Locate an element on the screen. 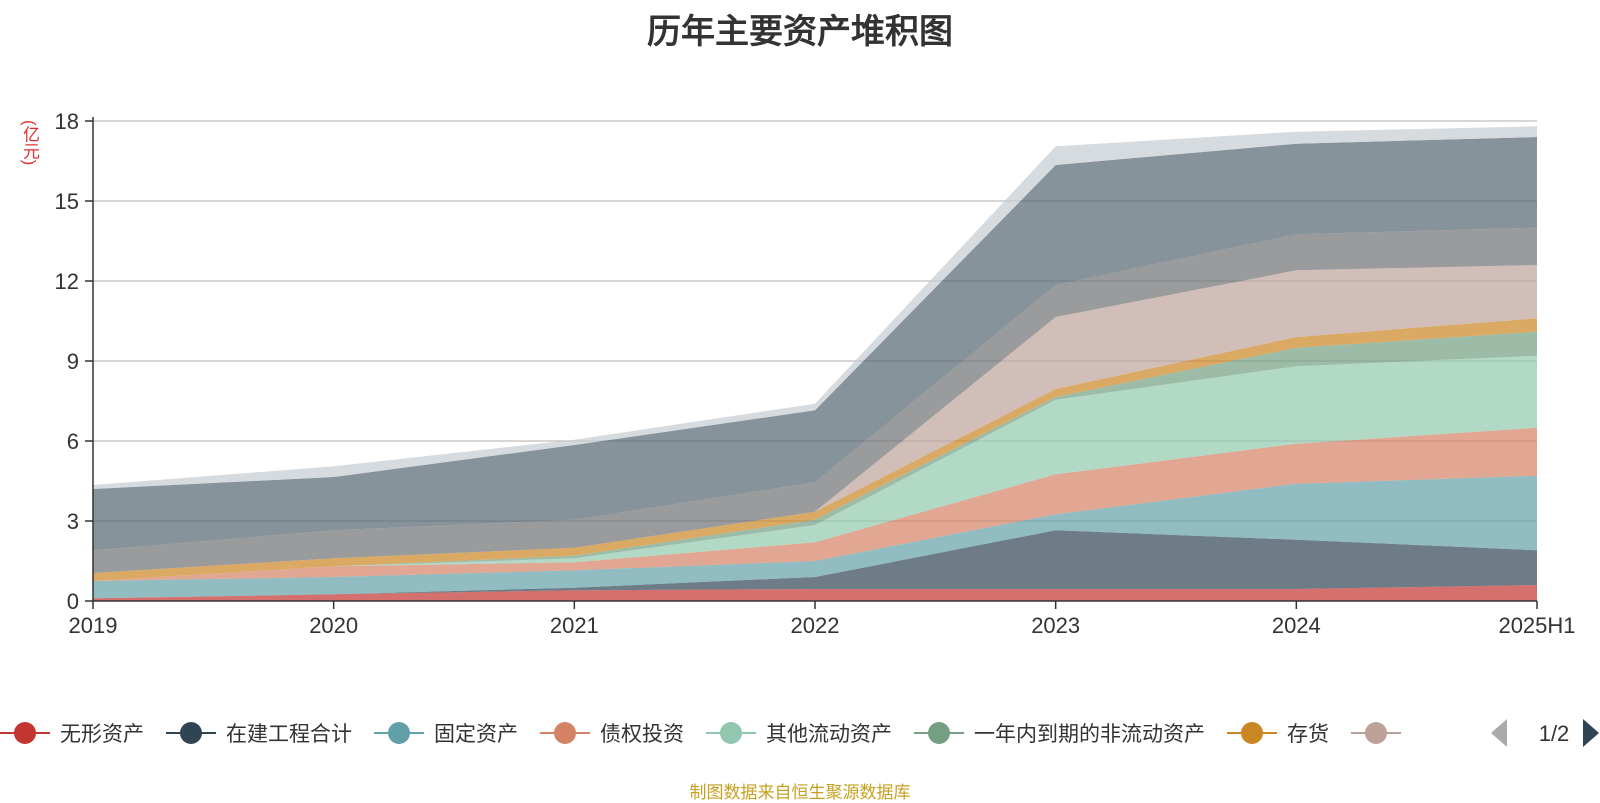 The image size is (1600, 803). prev-page-icon is located at coordinates (1499, 733).